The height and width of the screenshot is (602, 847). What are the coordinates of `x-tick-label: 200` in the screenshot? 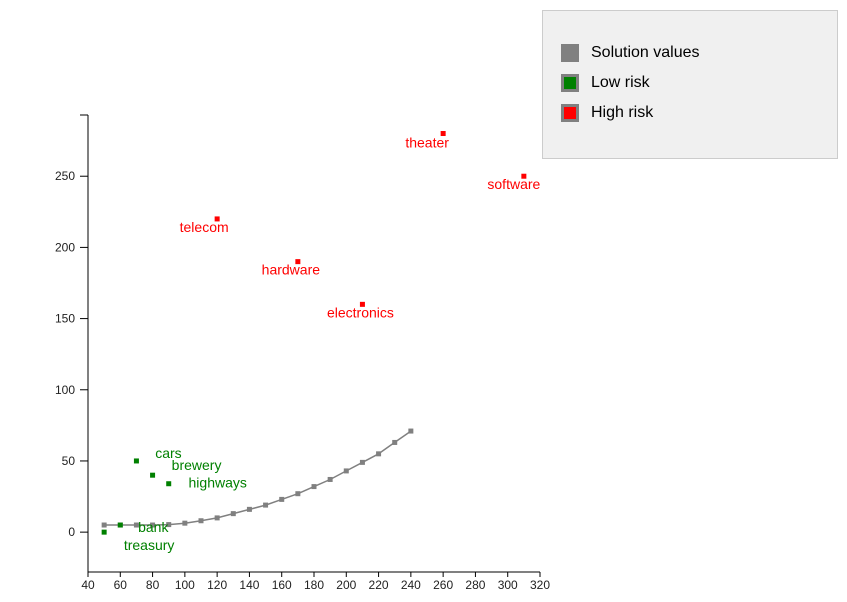 It's located at (346, 585).